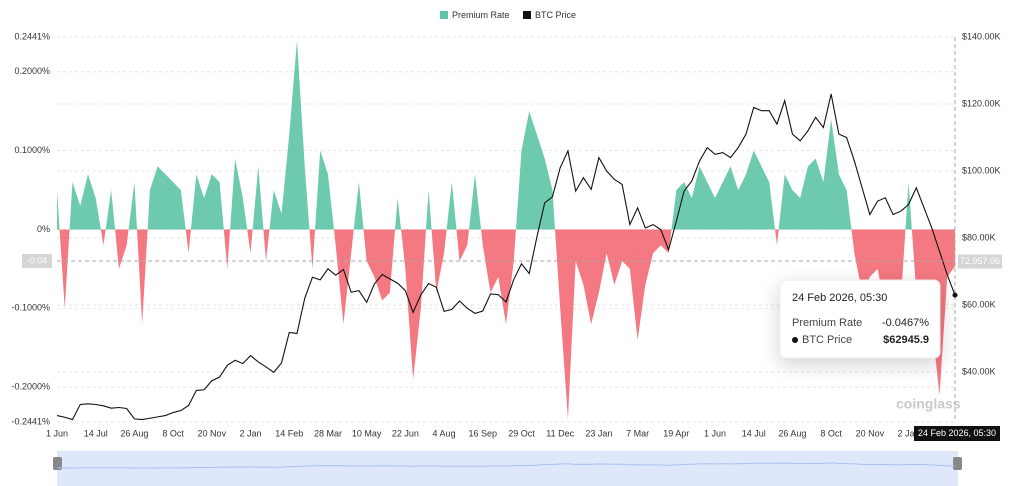 The image size is (1024, 486). I want to click on x-tick-label: 29 Oct, so click(521, 433).